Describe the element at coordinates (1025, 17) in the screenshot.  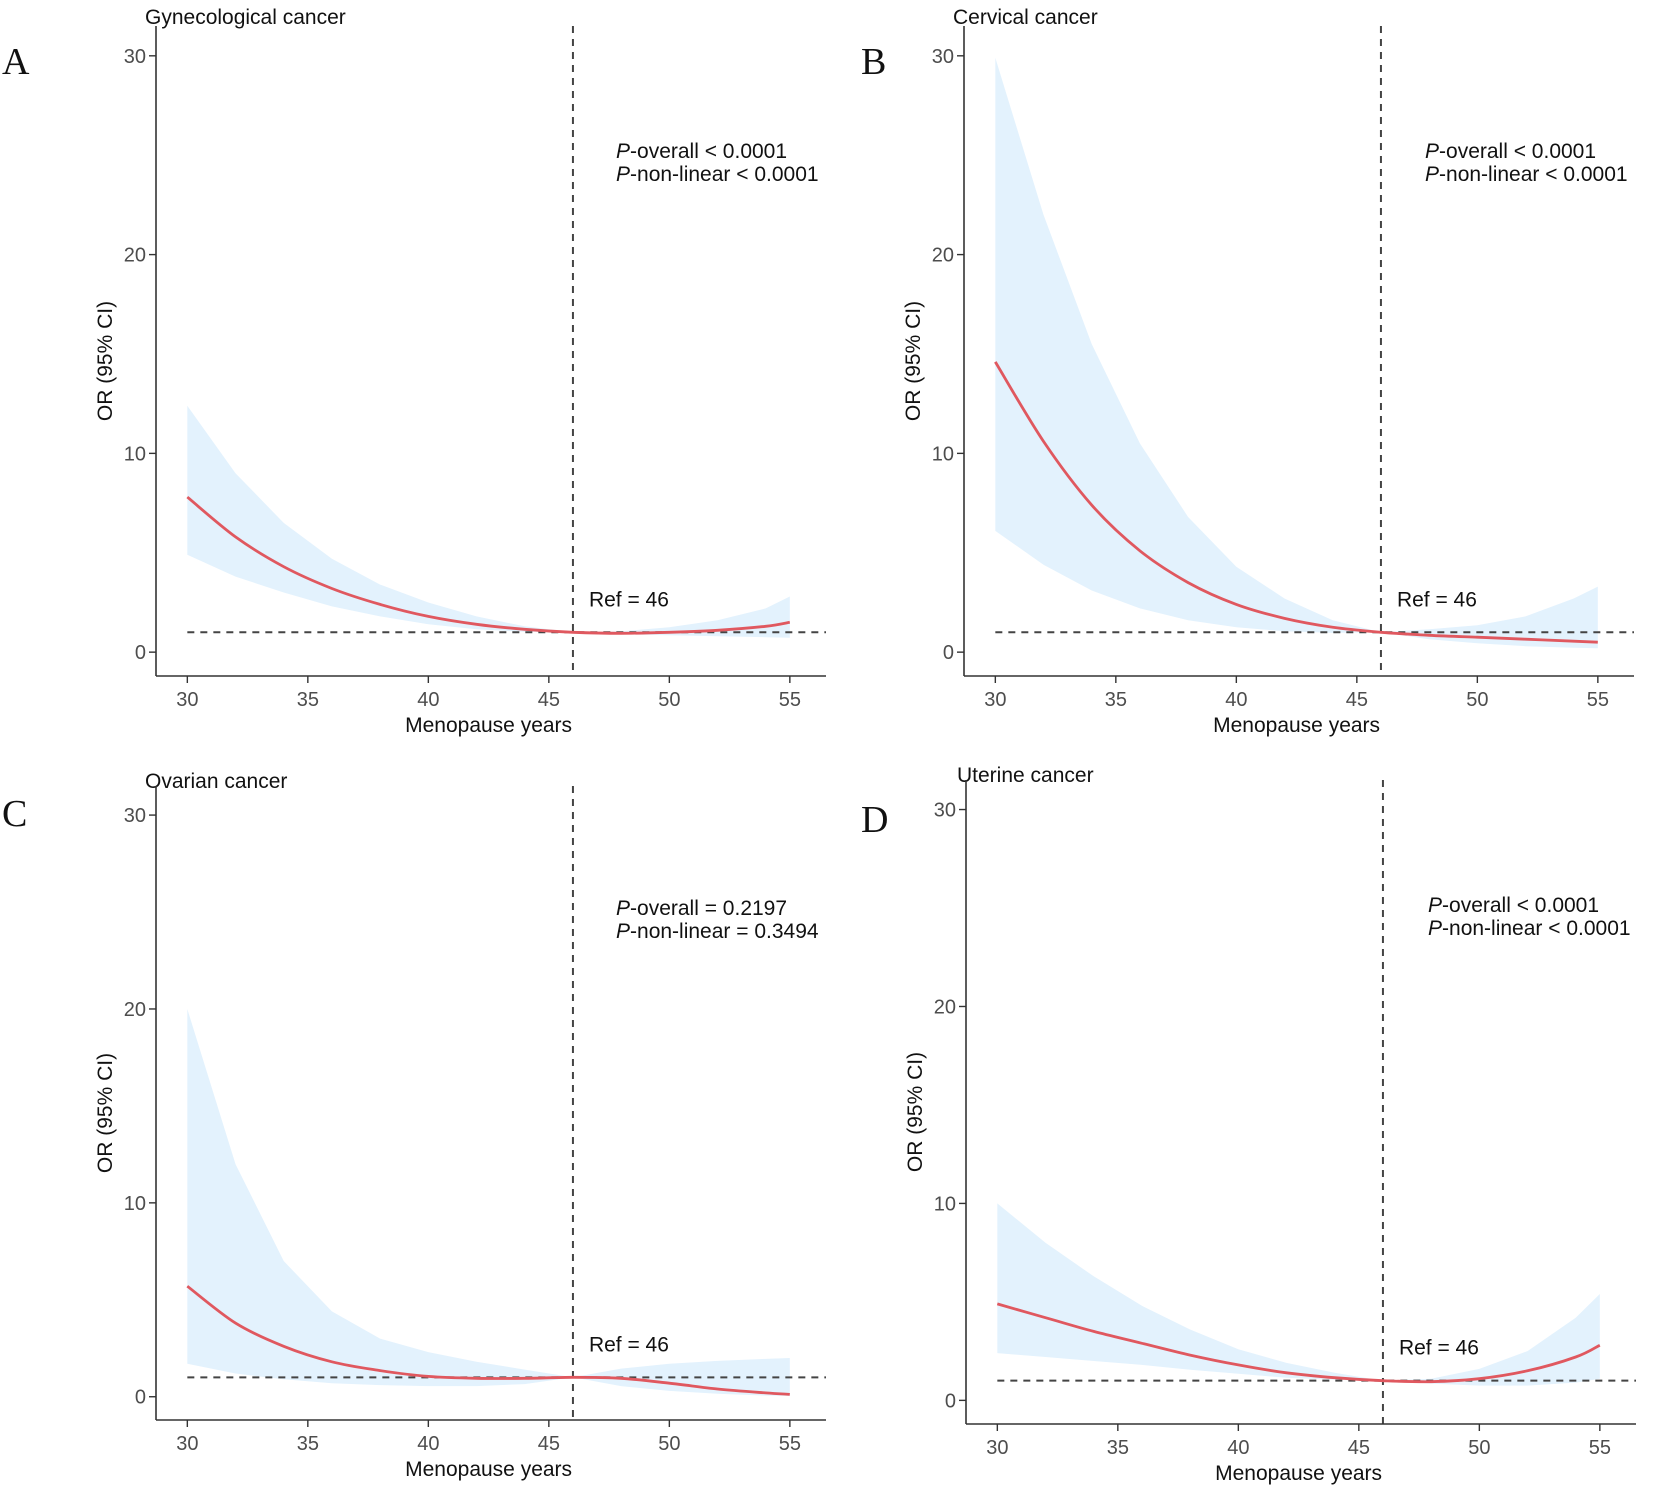
I see `panel-title: Cervical cancer` at that location.